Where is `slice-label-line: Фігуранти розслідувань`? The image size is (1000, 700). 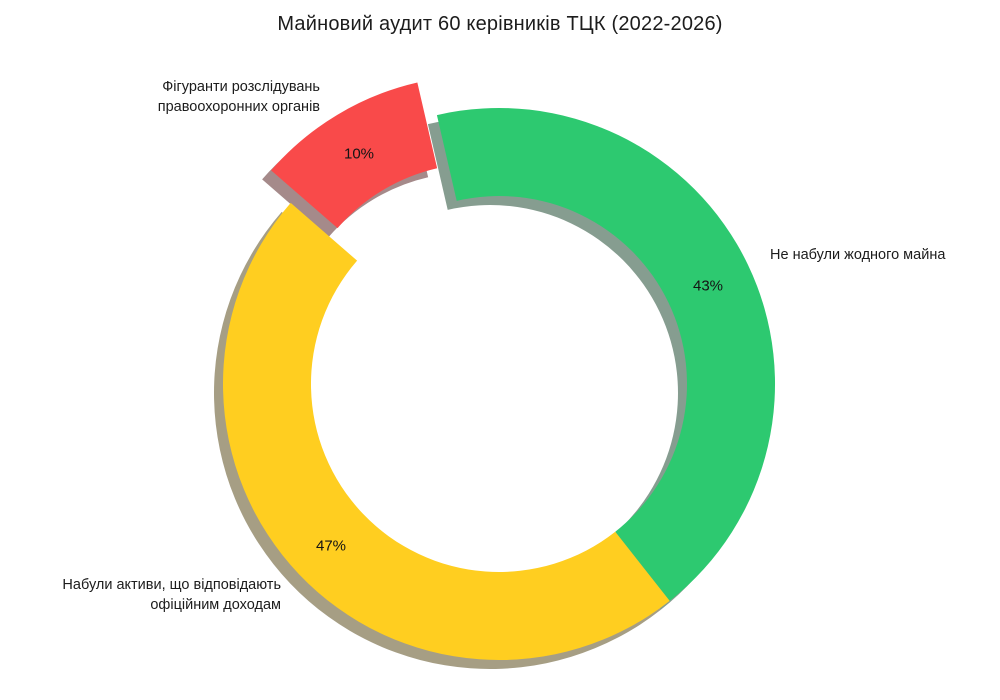 slice-label-line: Фігуранти розслідувань is located at coordinates (241, 87).